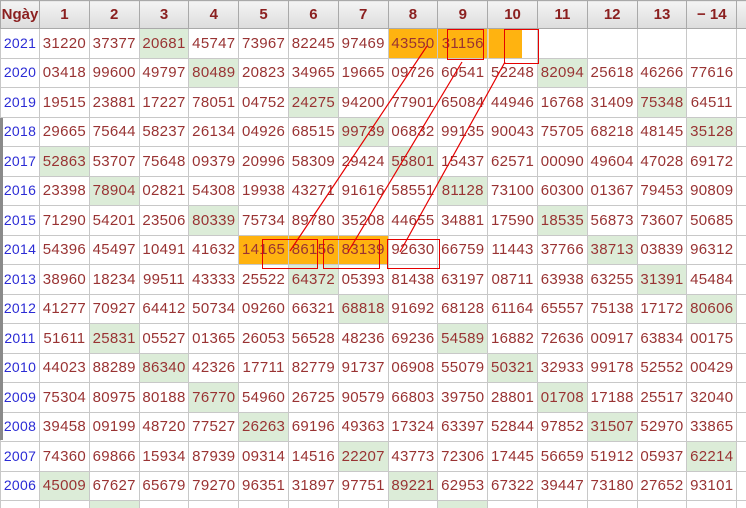 The height and width of the screenshot is (508, 746). Describe the element at coordinates (712, 220) in the screenshot. I see `cell-2015-14: 50685` at that location.